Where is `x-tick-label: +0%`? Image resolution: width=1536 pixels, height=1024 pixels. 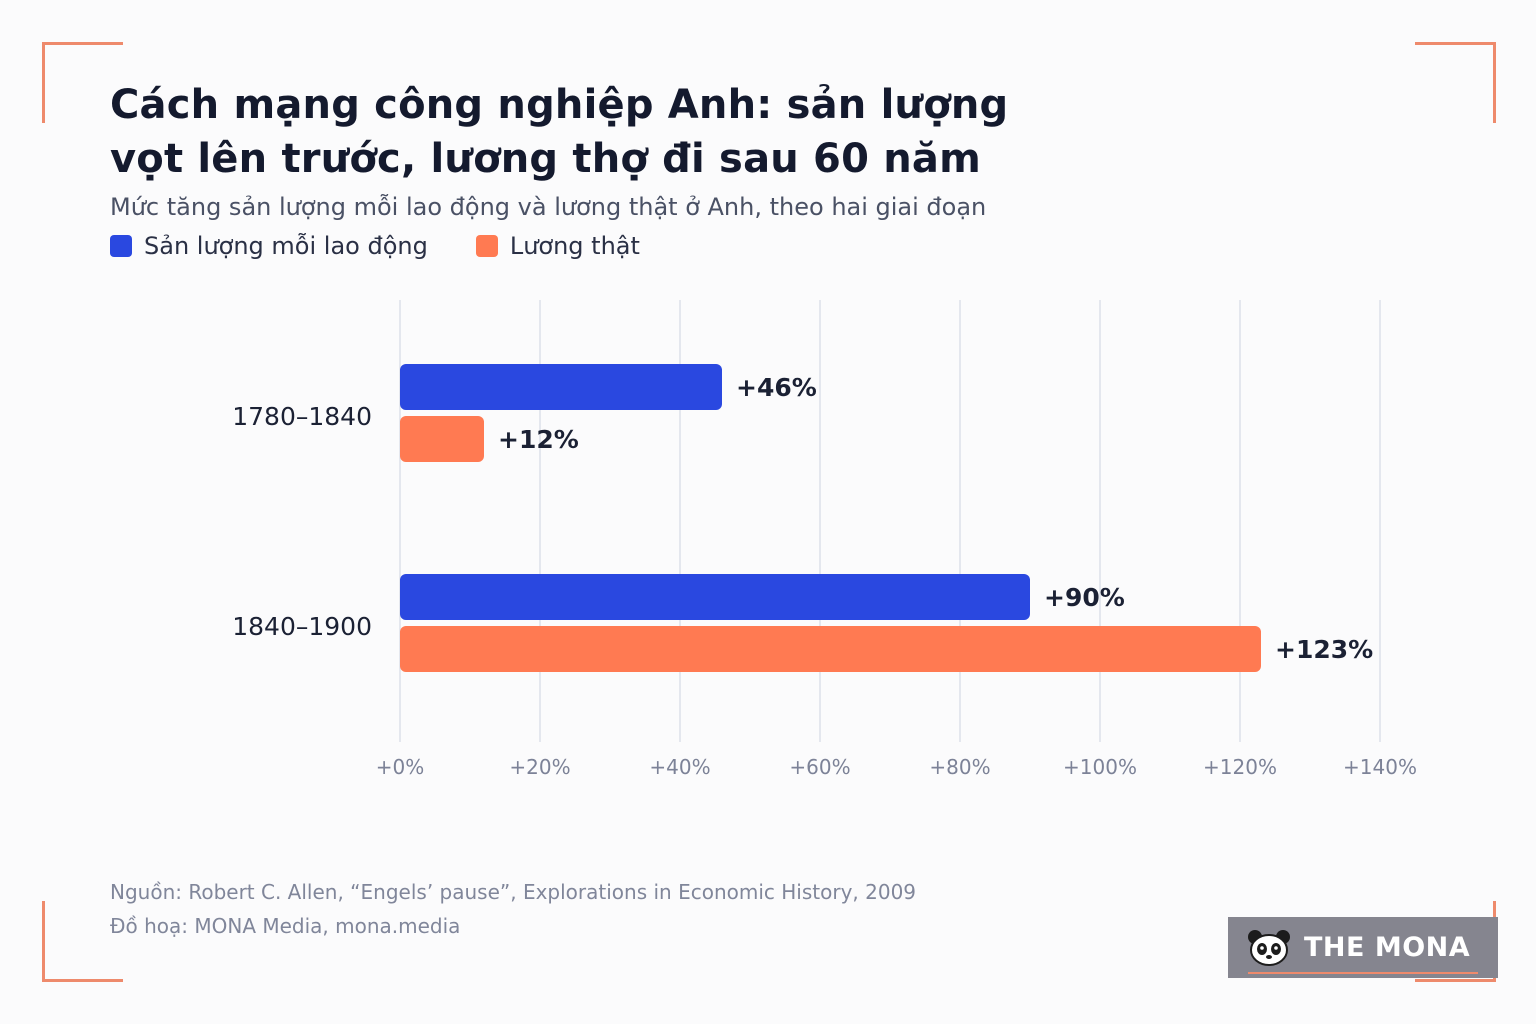
x-tick-label: +0% is located at coordinates (400, 767).